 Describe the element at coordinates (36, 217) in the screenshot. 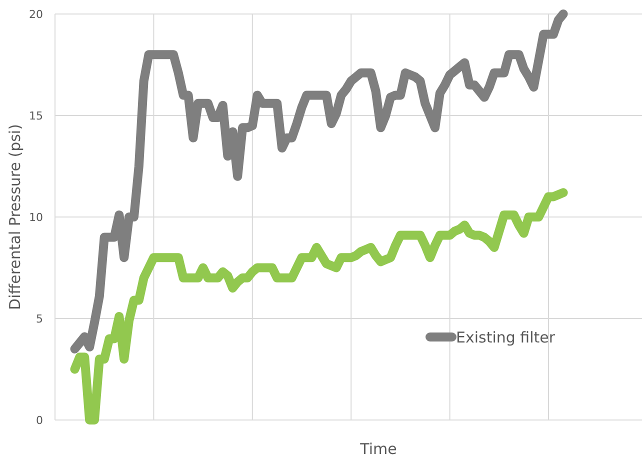

I see `y-tick-label: 10` at that location.